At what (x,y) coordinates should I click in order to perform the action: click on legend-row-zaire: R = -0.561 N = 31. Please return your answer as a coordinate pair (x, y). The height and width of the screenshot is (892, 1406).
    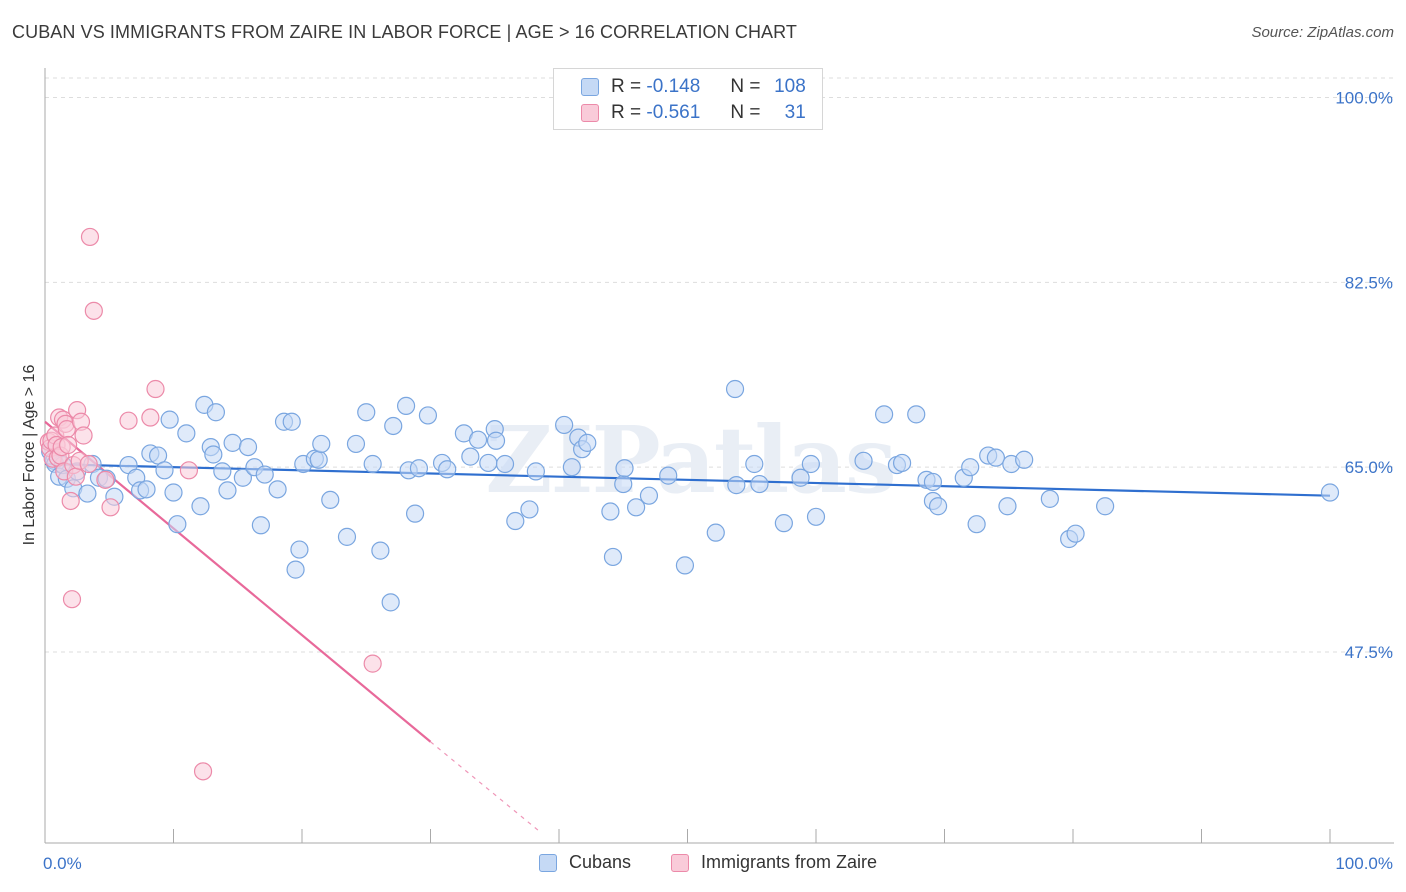
    Looking at the image, I should click on (680, 113).